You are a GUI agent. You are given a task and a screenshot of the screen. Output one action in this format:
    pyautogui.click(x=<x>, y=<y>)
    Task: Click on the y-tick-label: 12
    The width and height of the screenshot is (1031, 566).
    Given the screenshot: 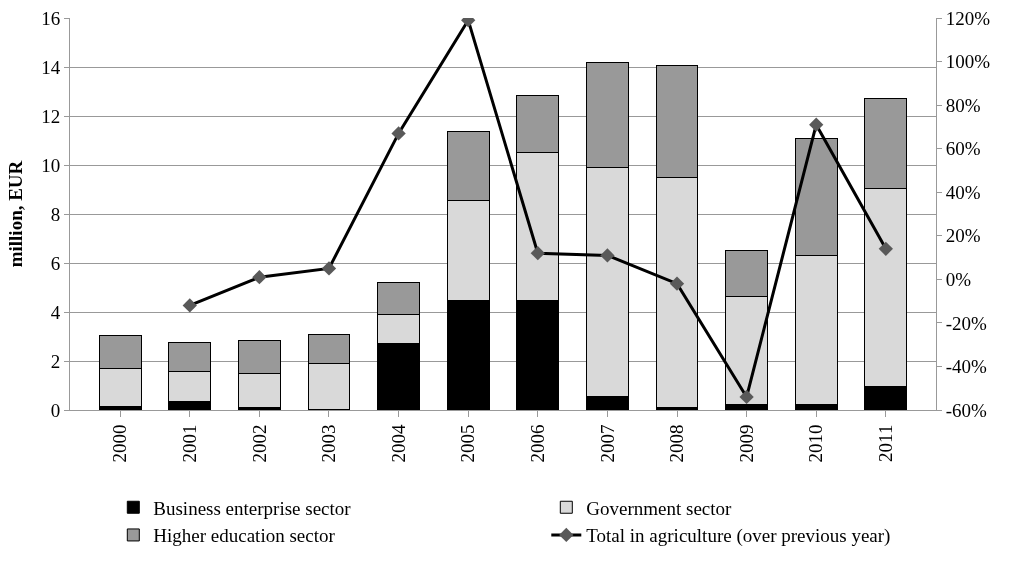 What is the action you would take?
    pyautogui.click(x=51, y=116)
    